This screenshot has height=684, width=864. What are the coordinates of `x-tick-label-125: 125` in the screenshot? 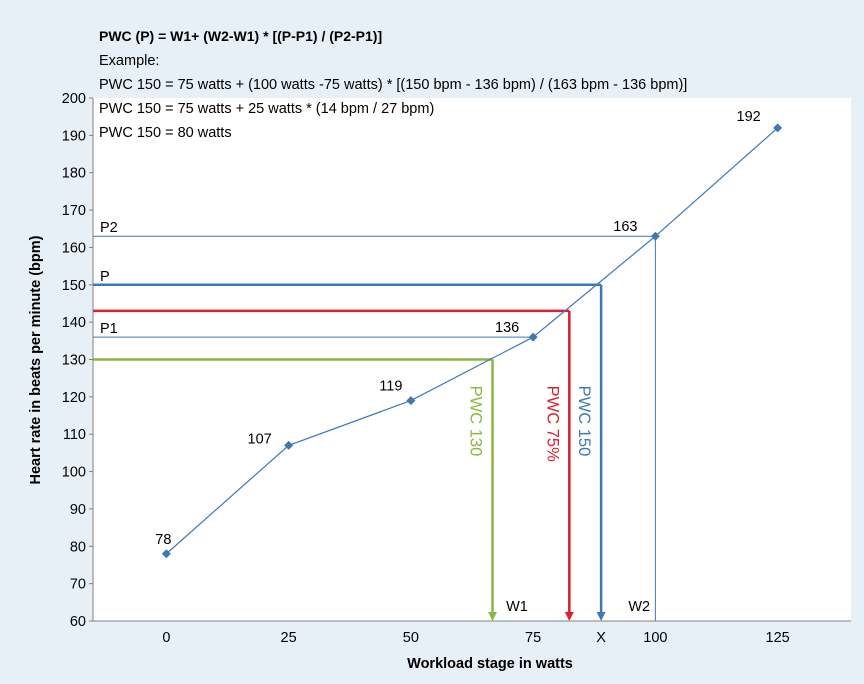 It's located at (778, 638).